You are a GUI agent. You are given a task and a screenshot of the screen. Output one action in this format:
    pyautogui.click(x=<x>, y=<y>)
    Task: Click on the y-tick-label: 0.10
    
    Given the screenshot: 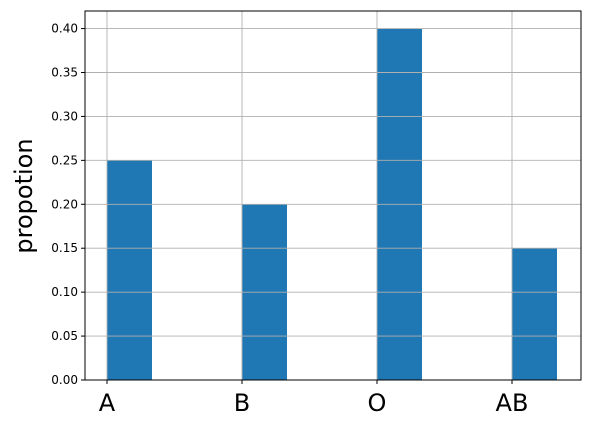 What is the action you would take?
    pyautogui.click(x=64, y=292)
    